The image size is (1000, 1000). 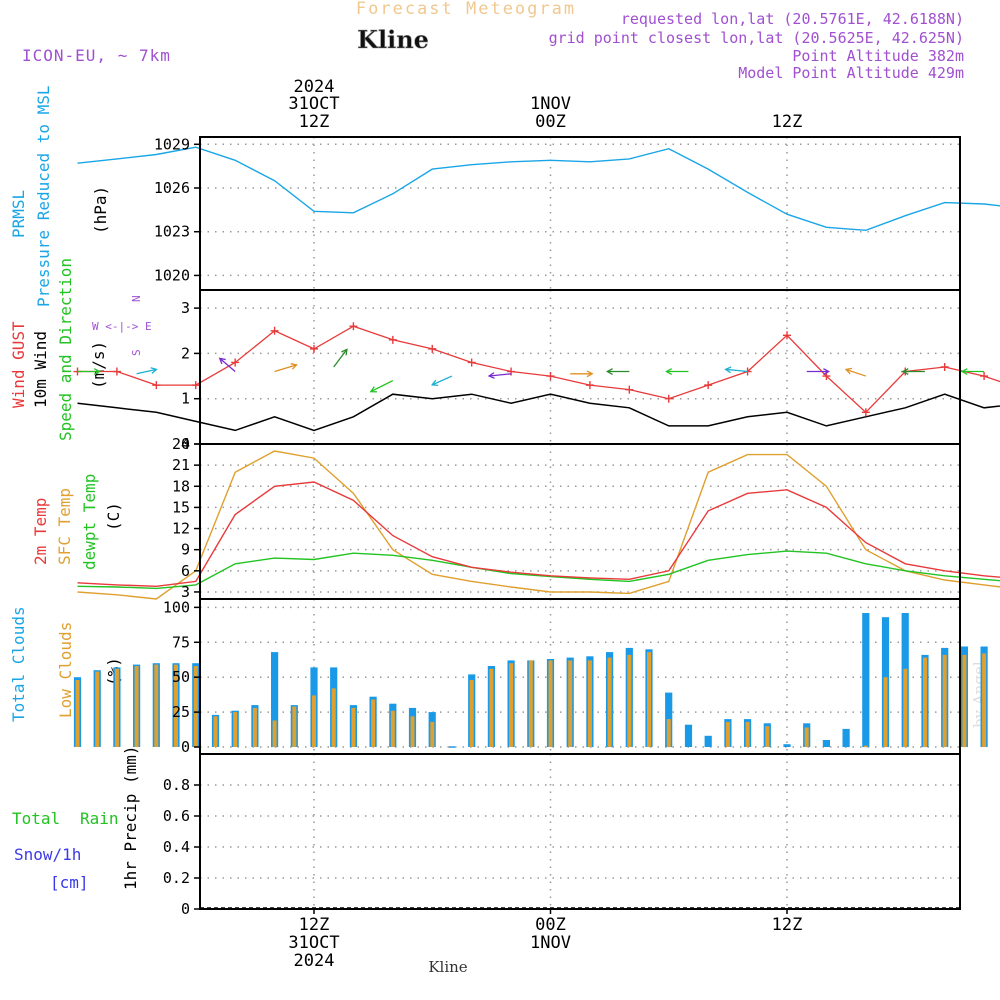 What do you see at coordinates (313, 943) in the screenshot?
I see `time-bottom-day: 31OCT` at bounding box center [313, 943].